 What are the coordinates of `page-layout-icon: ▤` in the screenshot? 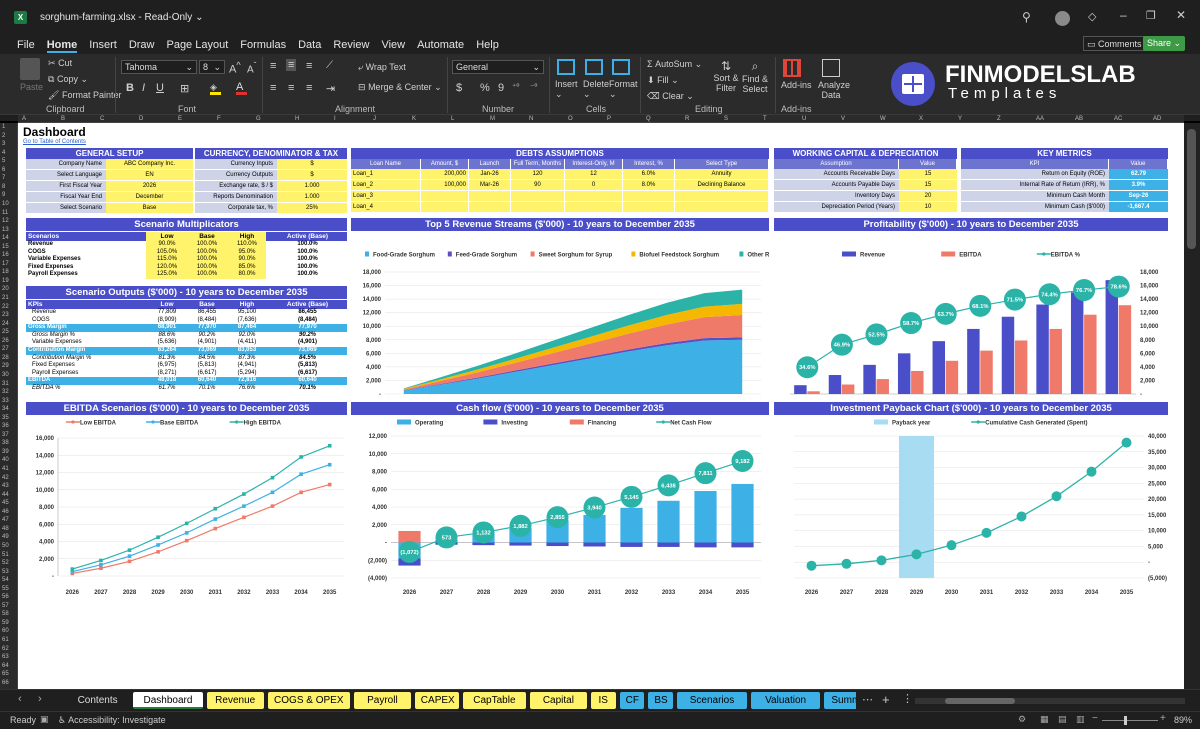 It's located at (1062, 719).